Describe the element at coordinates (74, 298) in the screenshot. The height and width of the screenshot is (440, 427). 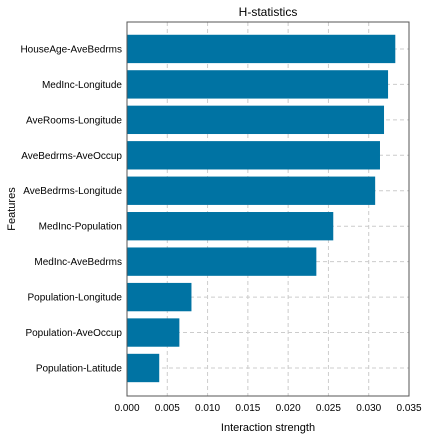
I see `y-tick-label: Population-Longitude` at that location.